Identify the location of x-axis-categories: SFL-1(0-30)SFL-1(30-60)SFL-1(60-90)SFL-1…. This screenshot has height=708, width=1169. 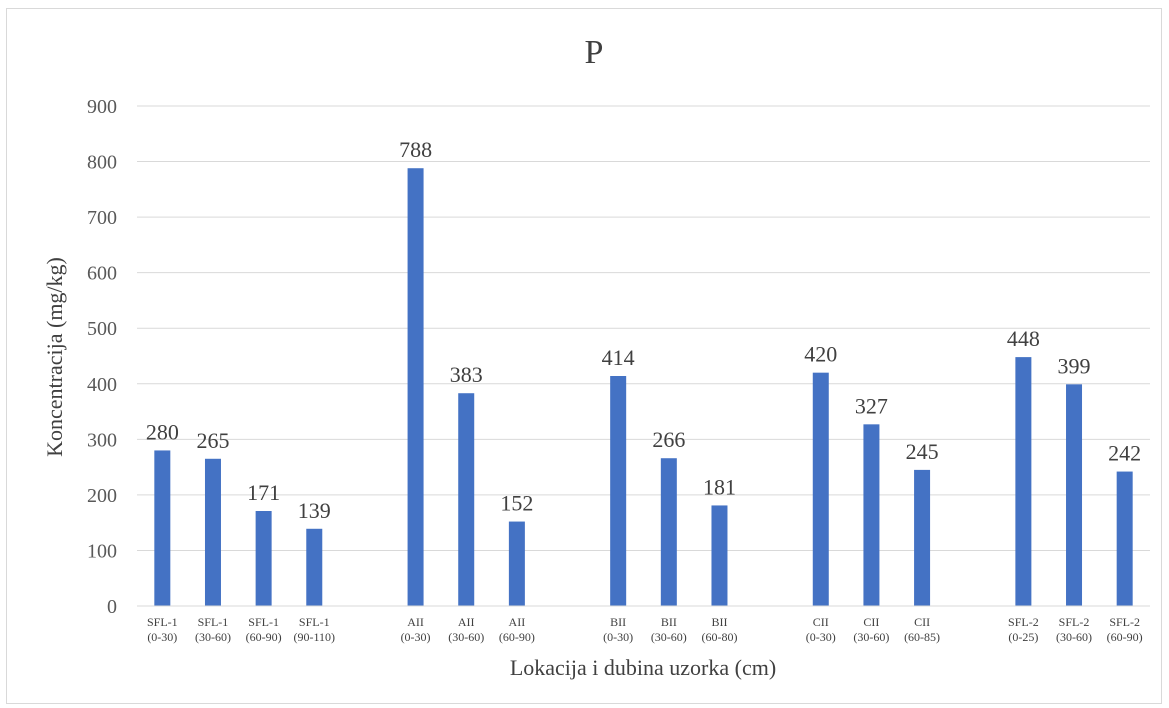
(645, 629).